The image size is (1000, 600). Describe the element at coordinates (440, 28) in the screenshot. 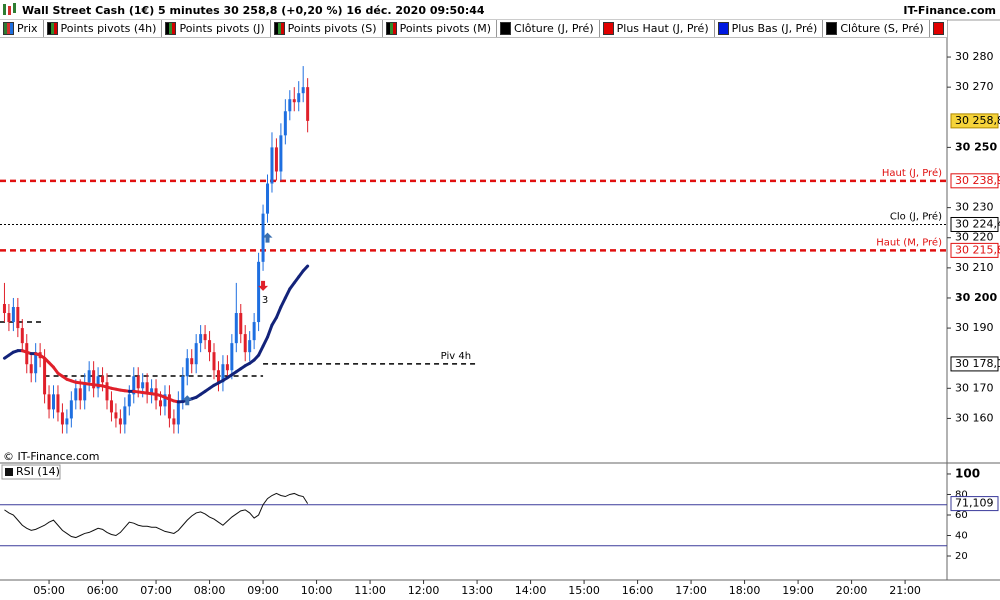

I see `legend-item: Points pivots (M)` at that location.